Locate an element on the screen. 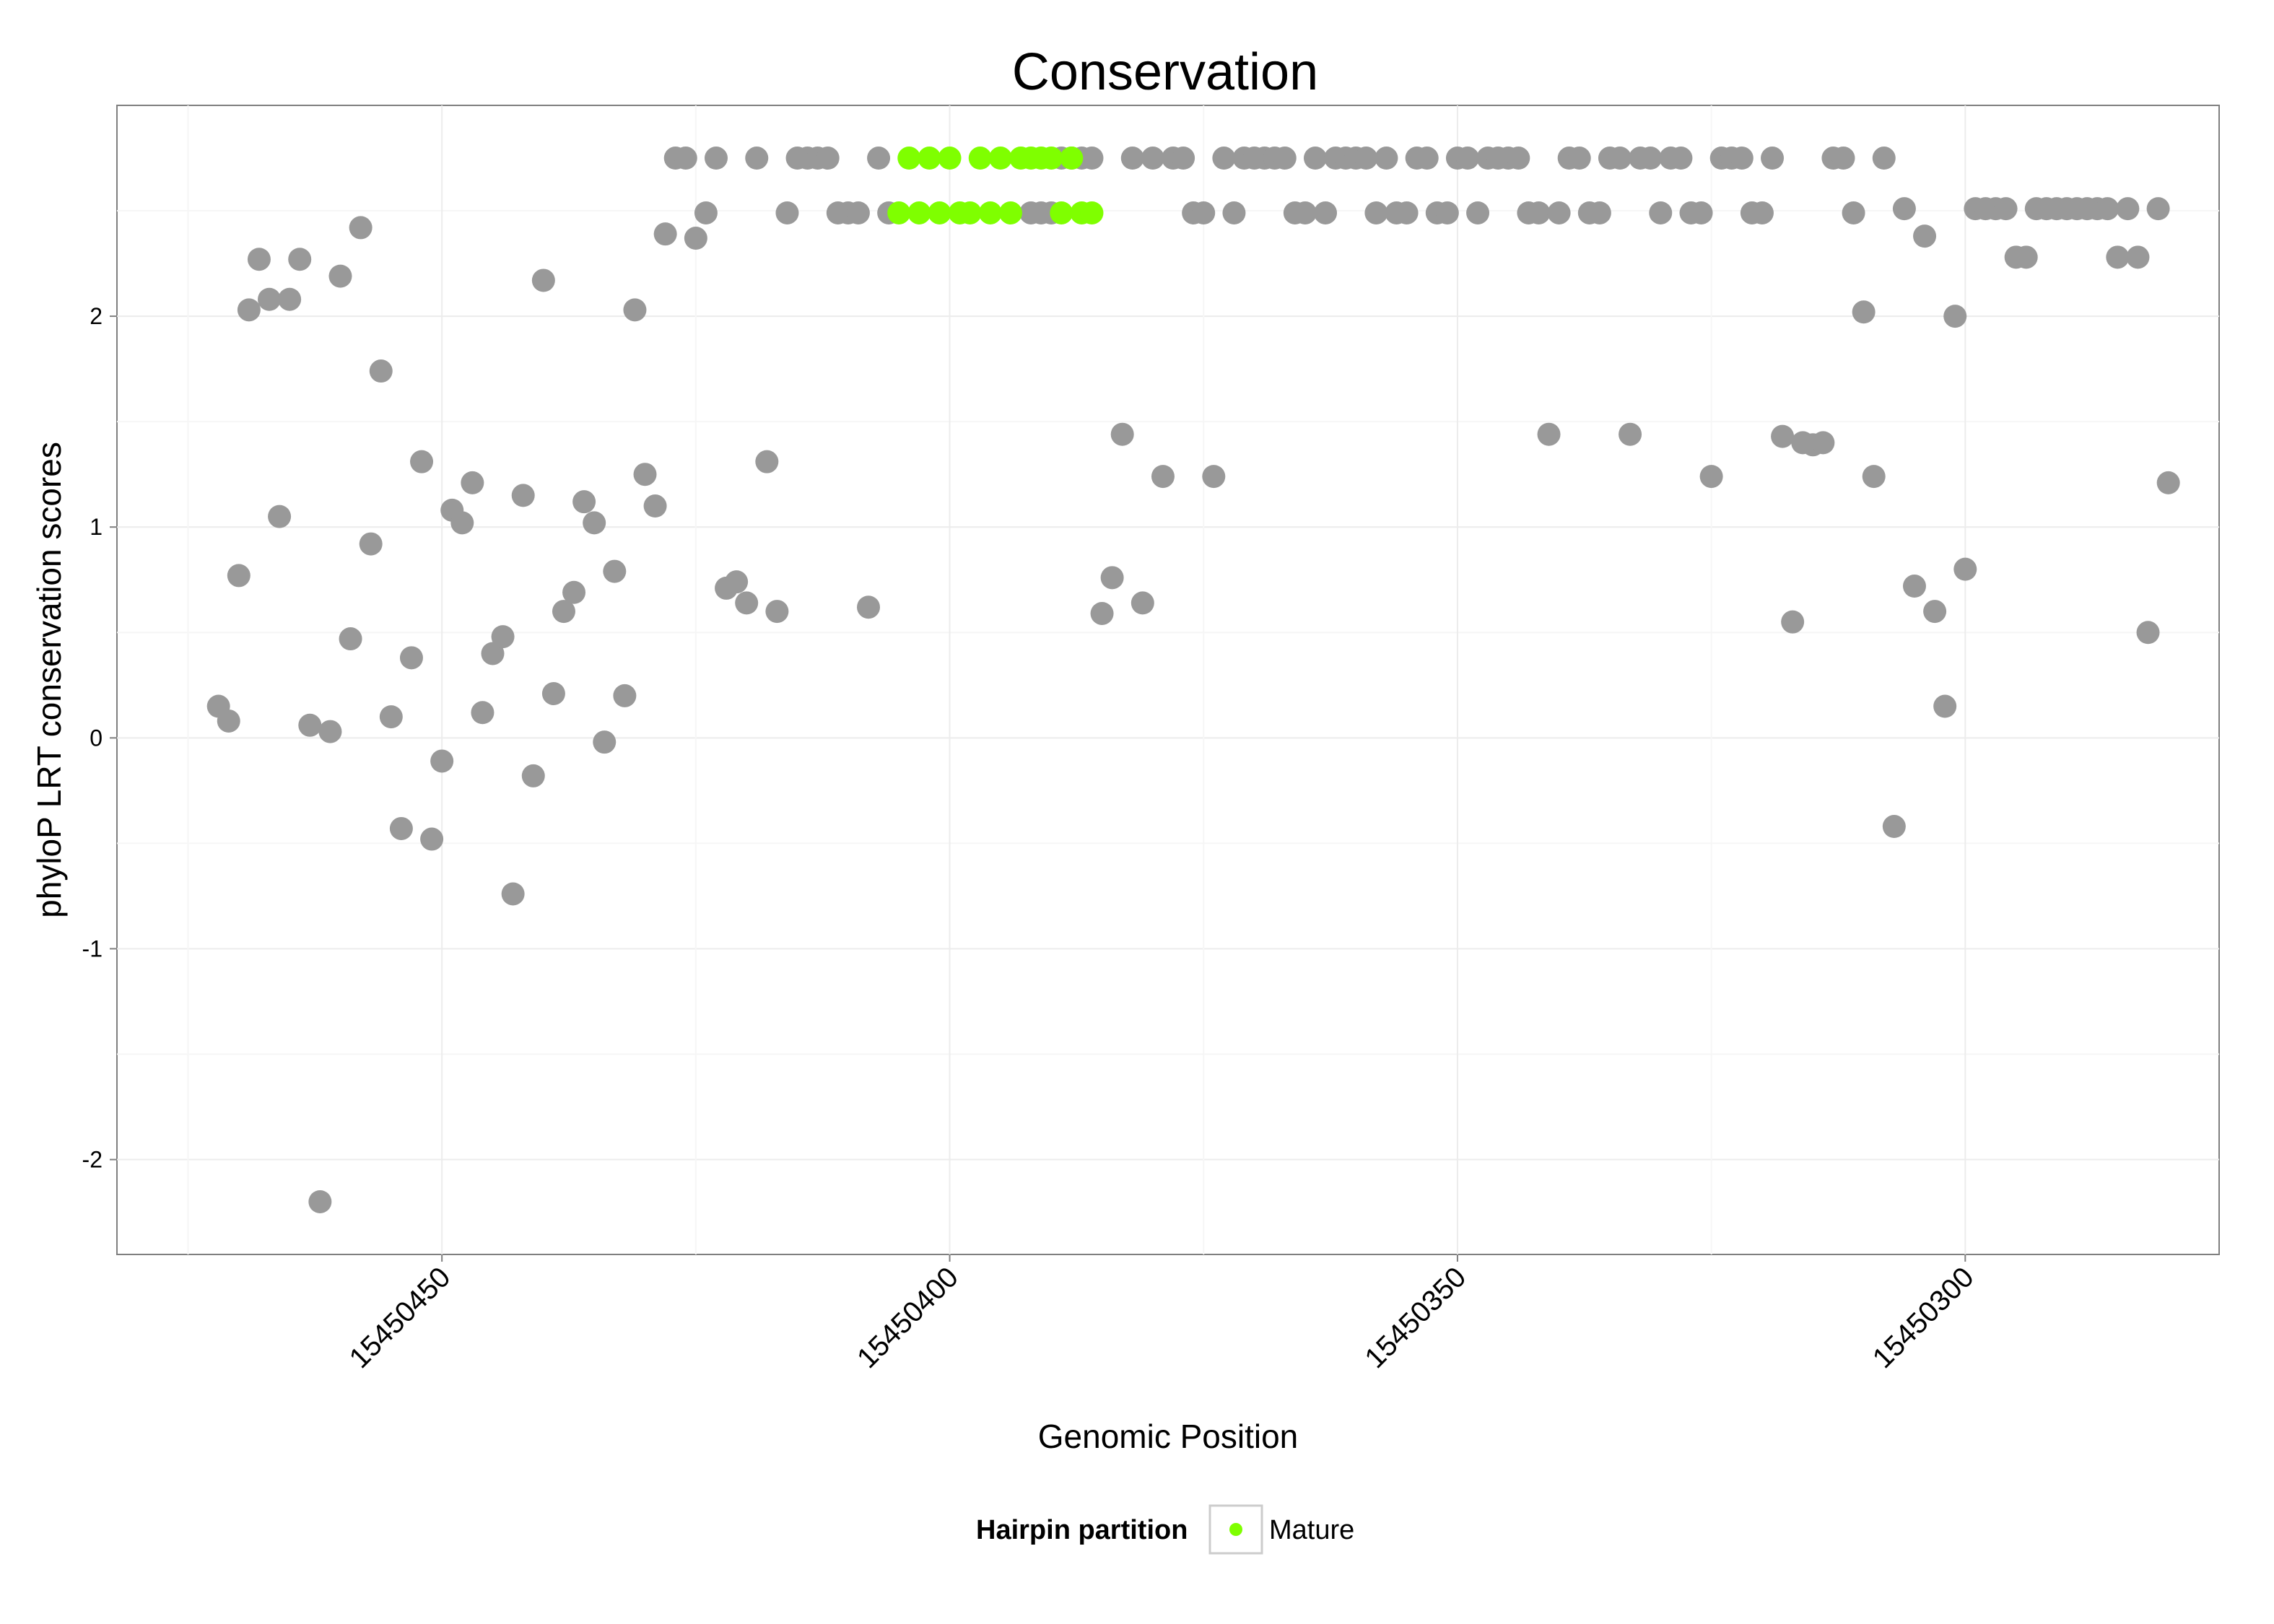 Image resolution: width=2274 pixels, height=1624 pixels. x-tick-label: 15450450 is located at coordinates (401, 1317).